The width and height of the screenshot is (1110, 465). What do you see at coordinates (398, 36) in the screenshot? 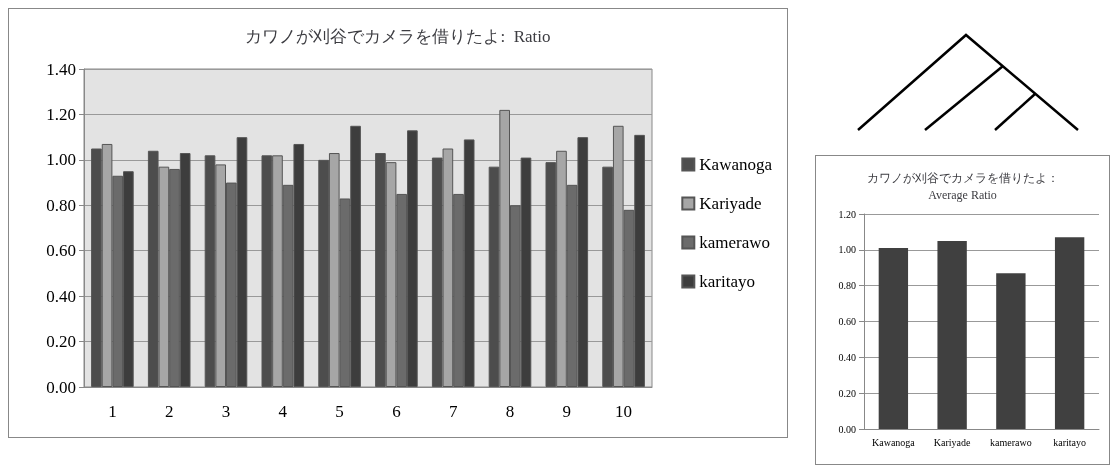
I see `chart-title: カワノが刈谷でカメラを借りたよ: Ratio` at bounding box center [398, 36].